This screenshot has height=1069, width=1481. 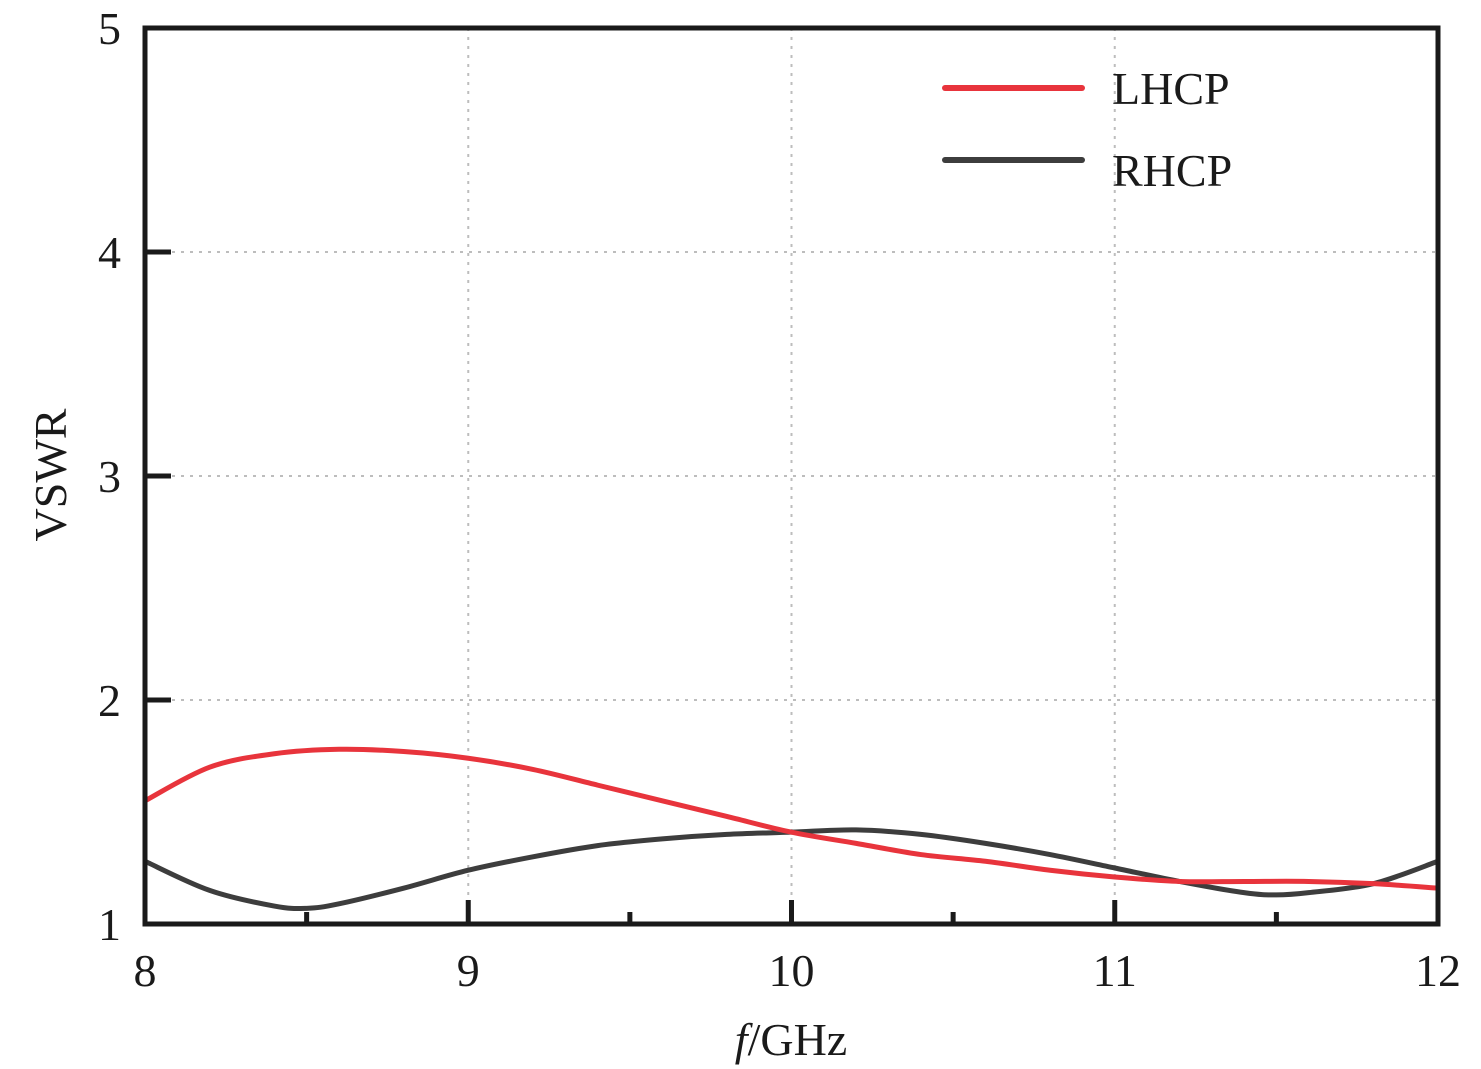 What do you see at coordinates (791, 818) in the screenshot?
I see `series-line-lhcp` at bounding box center [791, 818].